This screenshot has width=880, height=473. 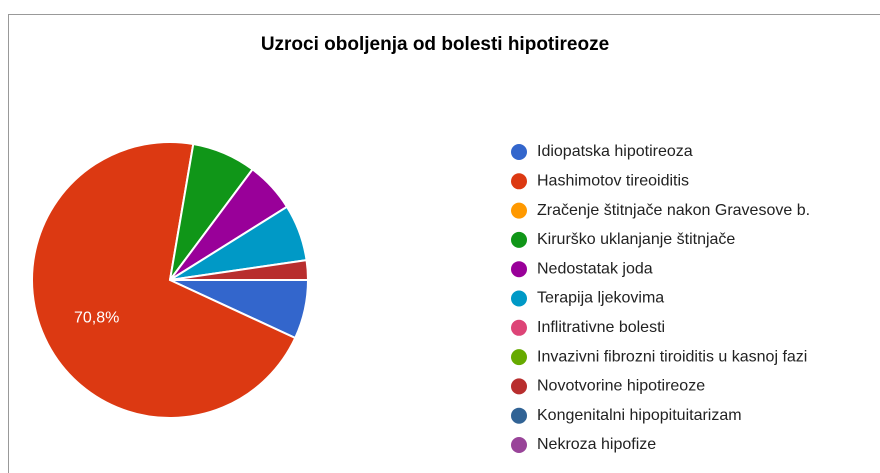 I want to click on legend-label: Novotvorine hipotireoze, so click(x=621, y=386).